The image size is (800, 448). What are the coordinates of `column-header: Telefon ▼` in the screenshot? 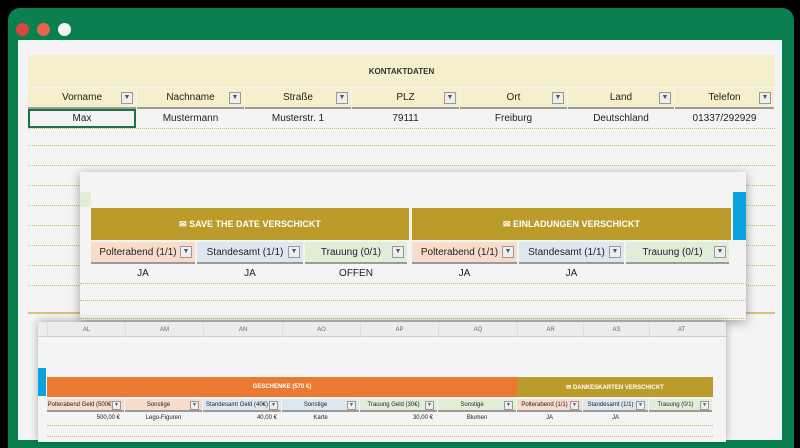 It's located at (724, 98).